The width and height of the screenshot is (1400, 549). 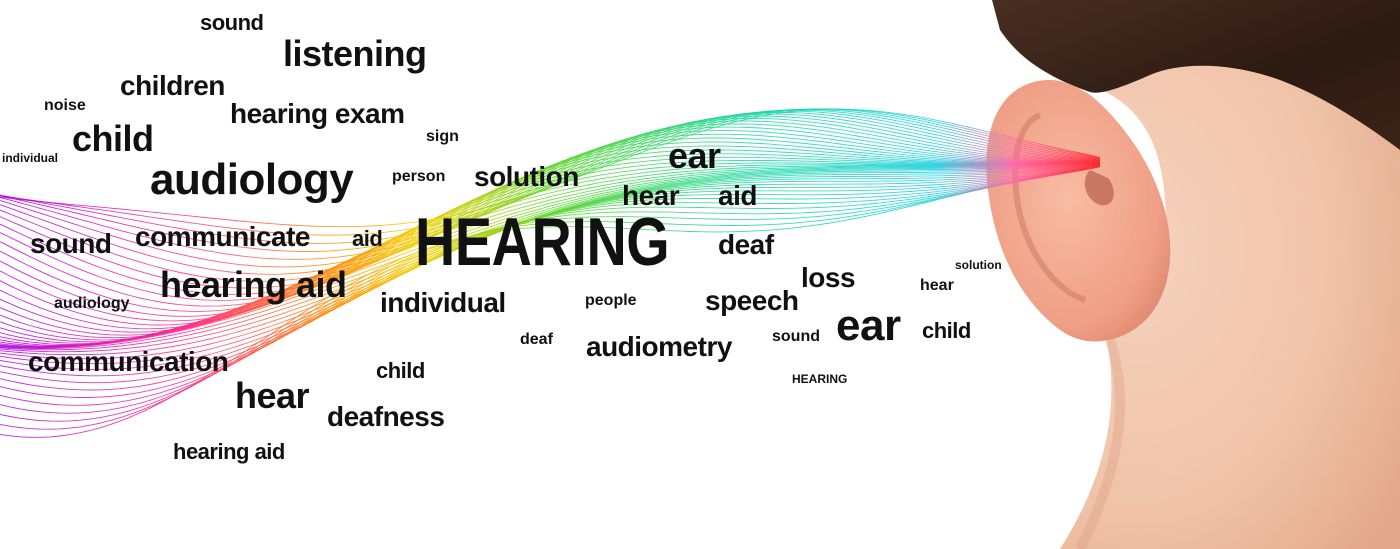 I want to click on ear-fold, so click(x=1049, y=207).